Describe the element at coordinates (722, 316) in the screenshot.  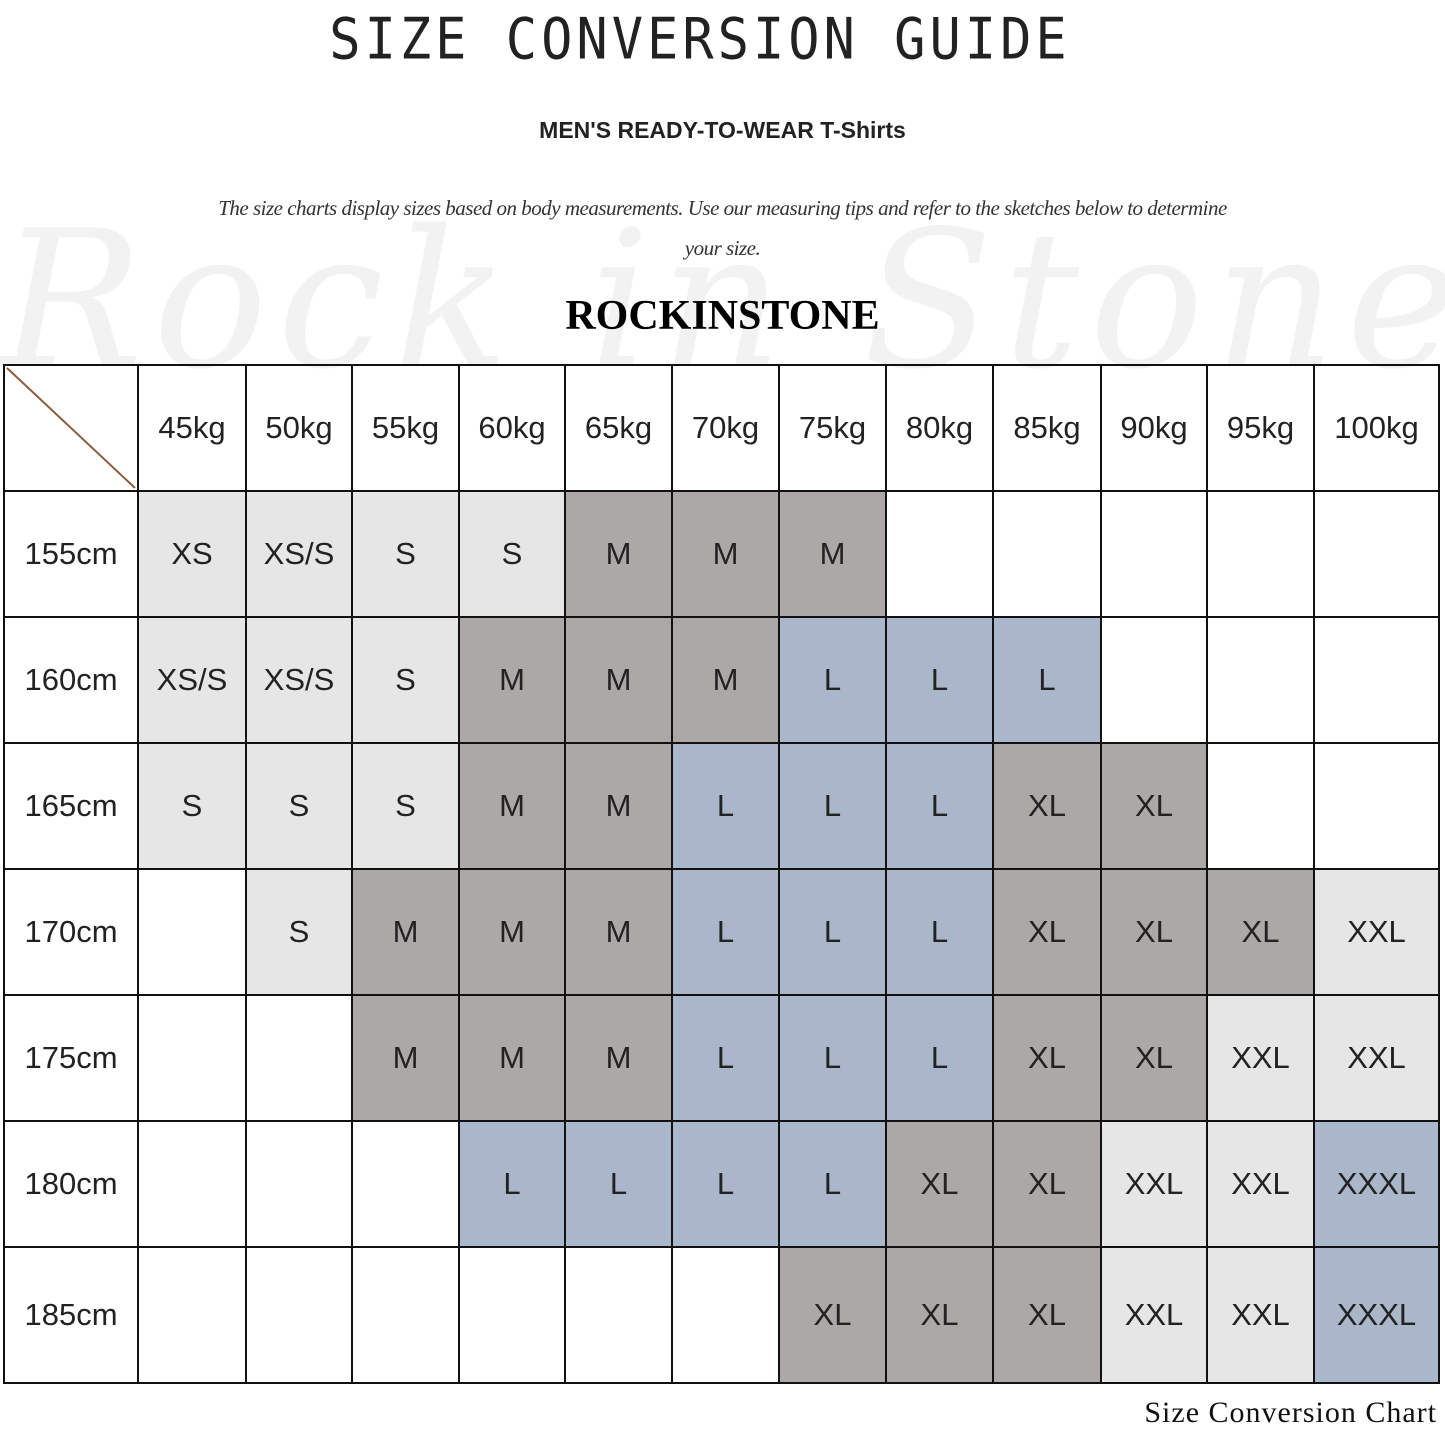
I see `brand-name: ROCKINSTONE` at that location.